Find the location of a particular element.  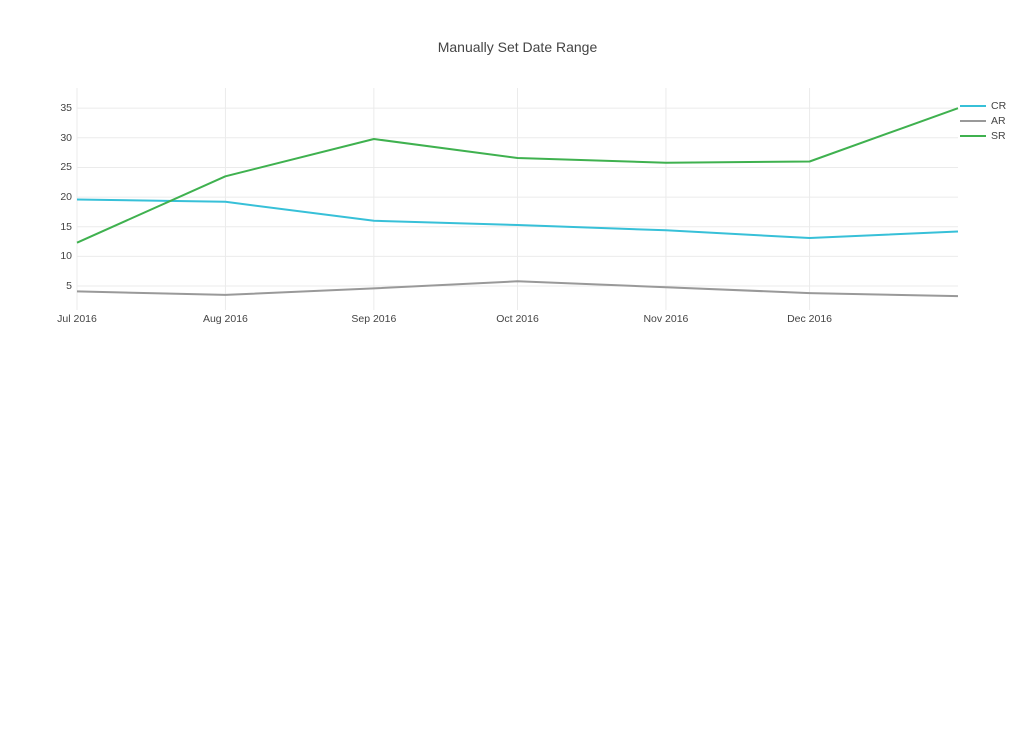

x-tick-label: Sep 2016 is located at coordinates (374, 319).